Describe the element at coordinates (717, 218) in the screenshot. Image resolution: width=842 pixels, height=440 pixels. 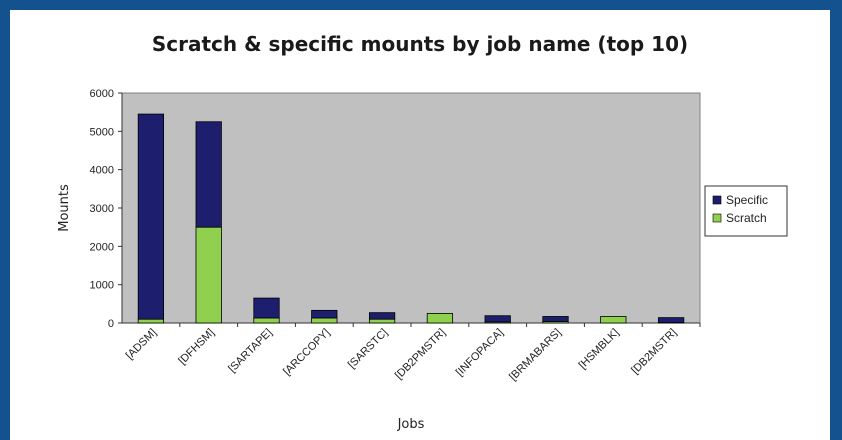
I see `legend-swatch-scratch` at that location.